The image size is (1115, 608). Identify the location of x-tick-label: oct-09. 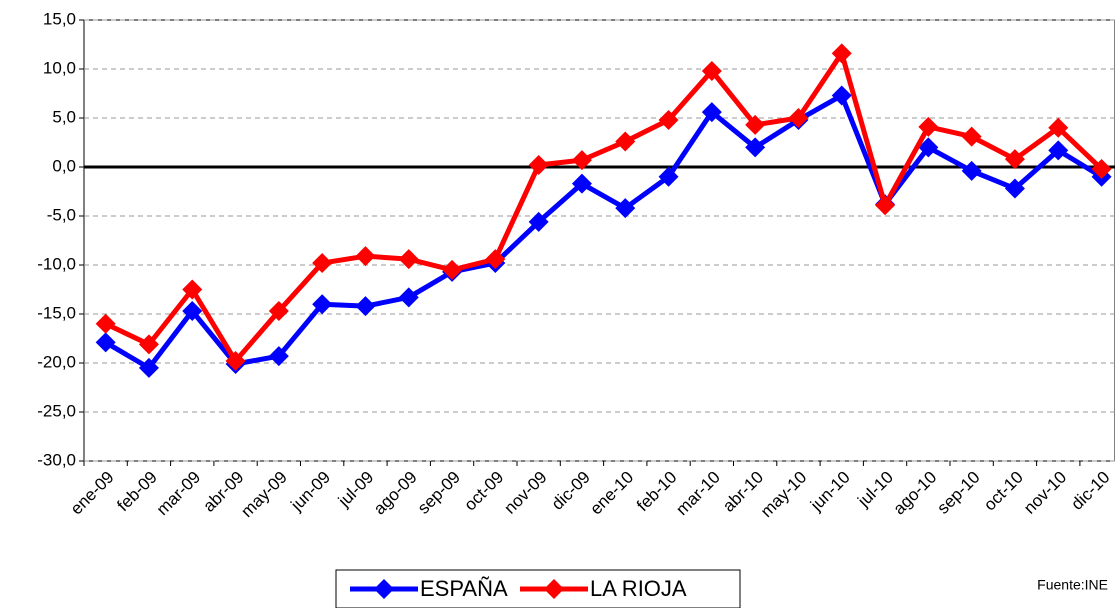
(484, 491).